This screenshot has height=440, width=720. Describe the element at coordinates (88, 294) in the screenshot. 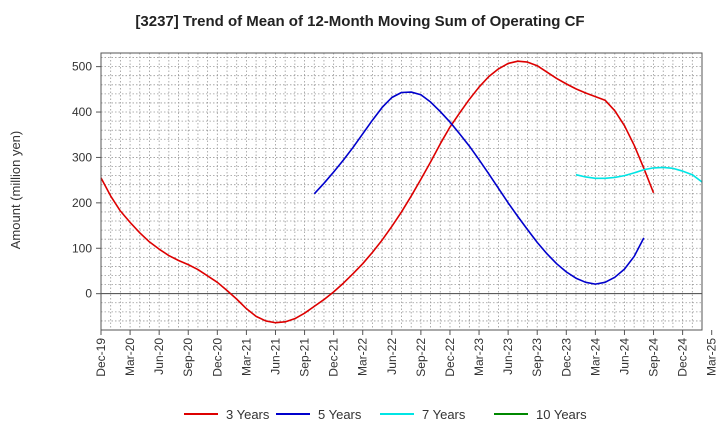

I see `y-tick-label: 0` at that location.